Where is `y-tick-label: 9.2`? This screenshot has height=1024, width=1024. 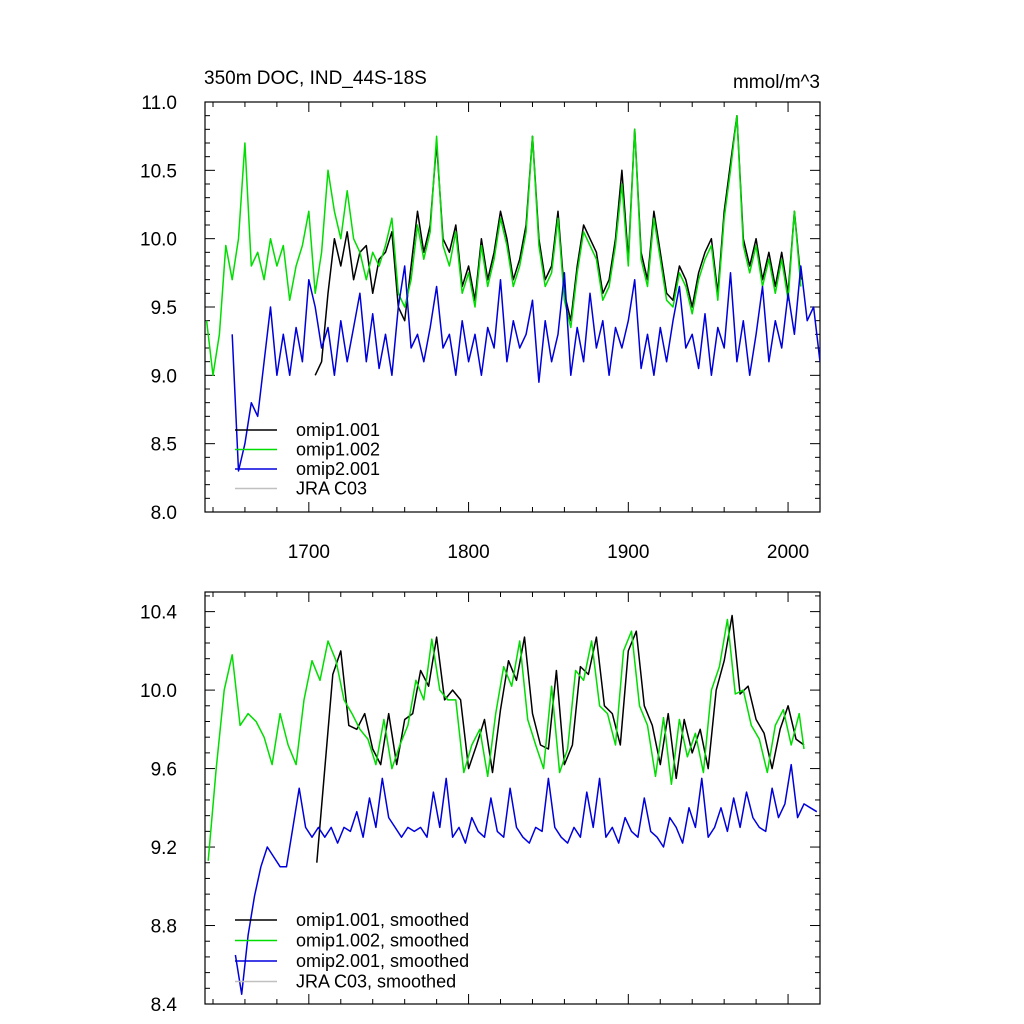
y-tick-label: 9.2 is located at coordinates (164, 848).